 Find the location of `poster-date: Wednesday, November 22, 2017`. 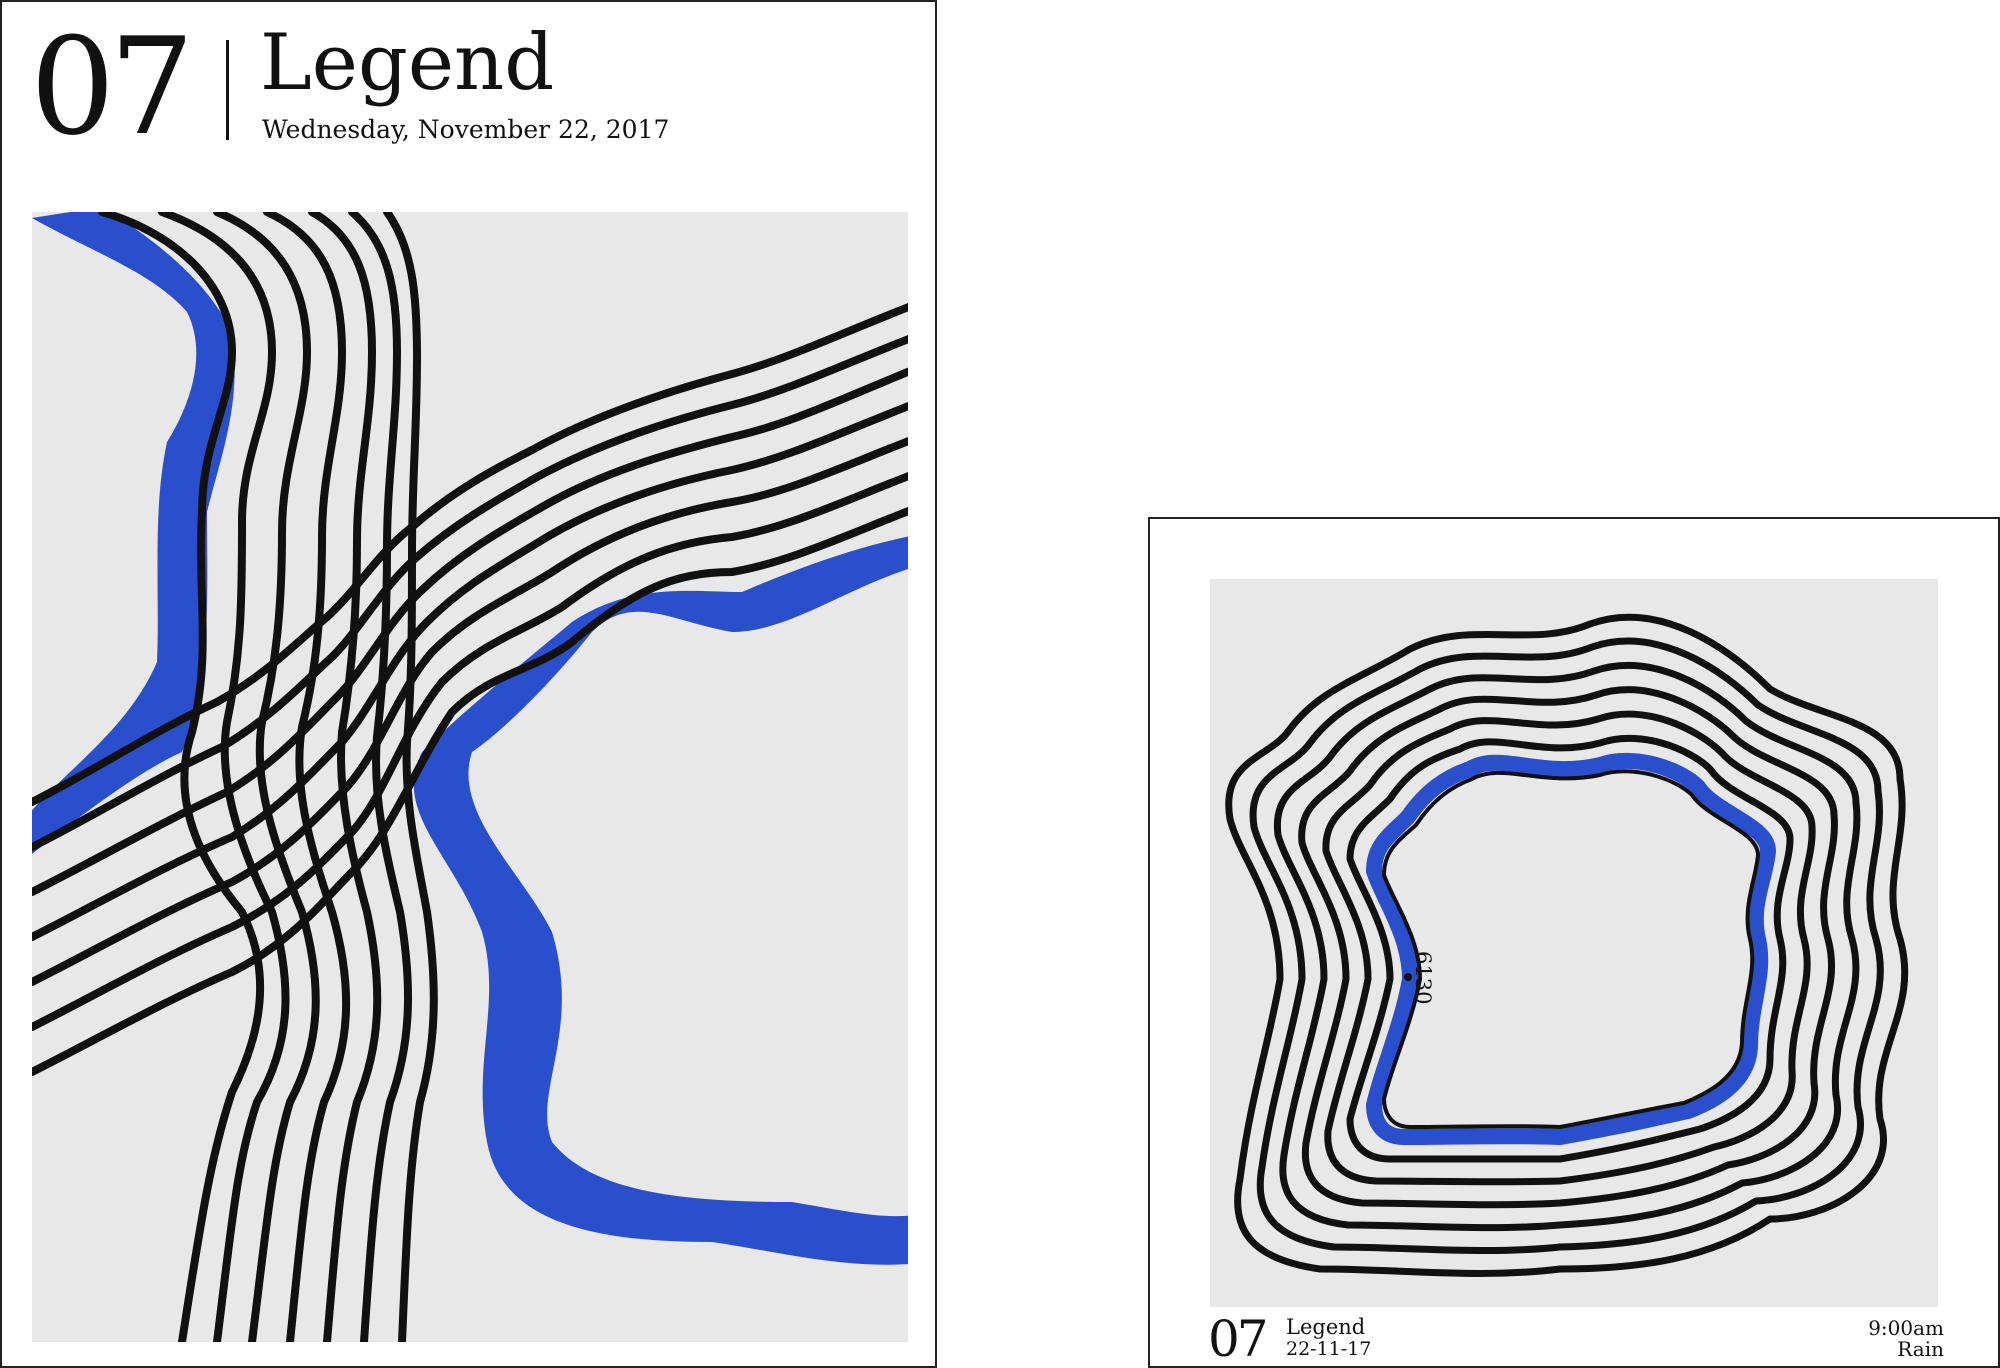

poster-date: Wednesday, November 22, 2017 is located at coordinates (465, 130).